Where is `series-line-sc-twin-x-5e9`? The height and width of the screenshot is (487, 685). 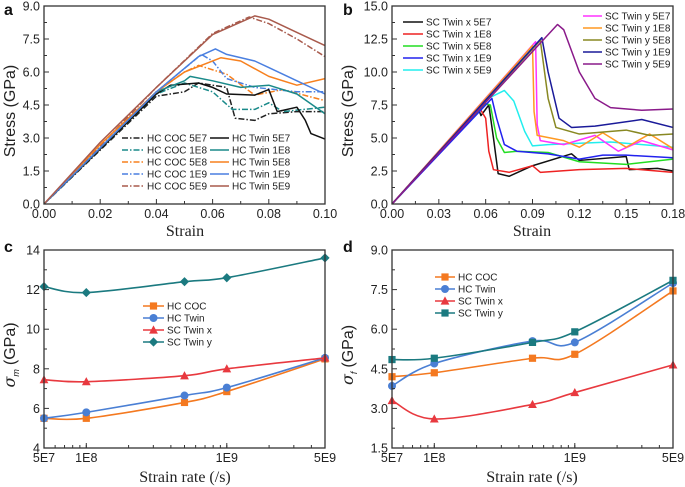
series-line-sc-twin-x-5e9 is located at coordinates (532, 147).